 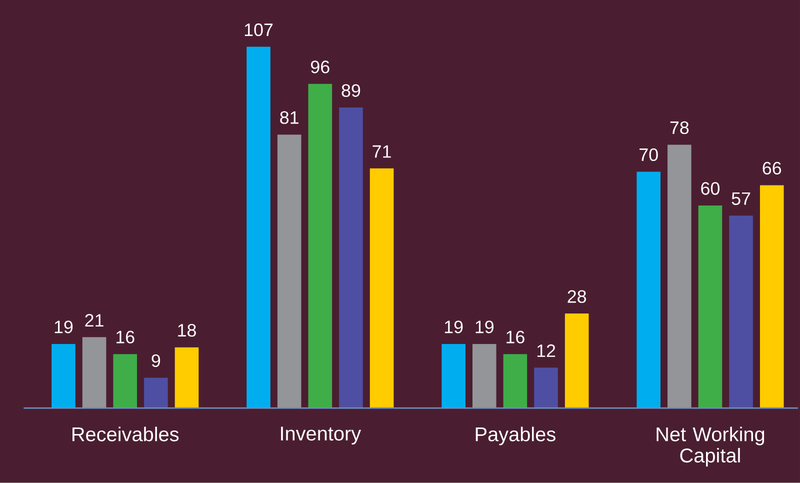 What do you see at coordinates (516, 436) in the screenshot?
I see `x-tick-label: Payables` at bounding box center [516, 436].